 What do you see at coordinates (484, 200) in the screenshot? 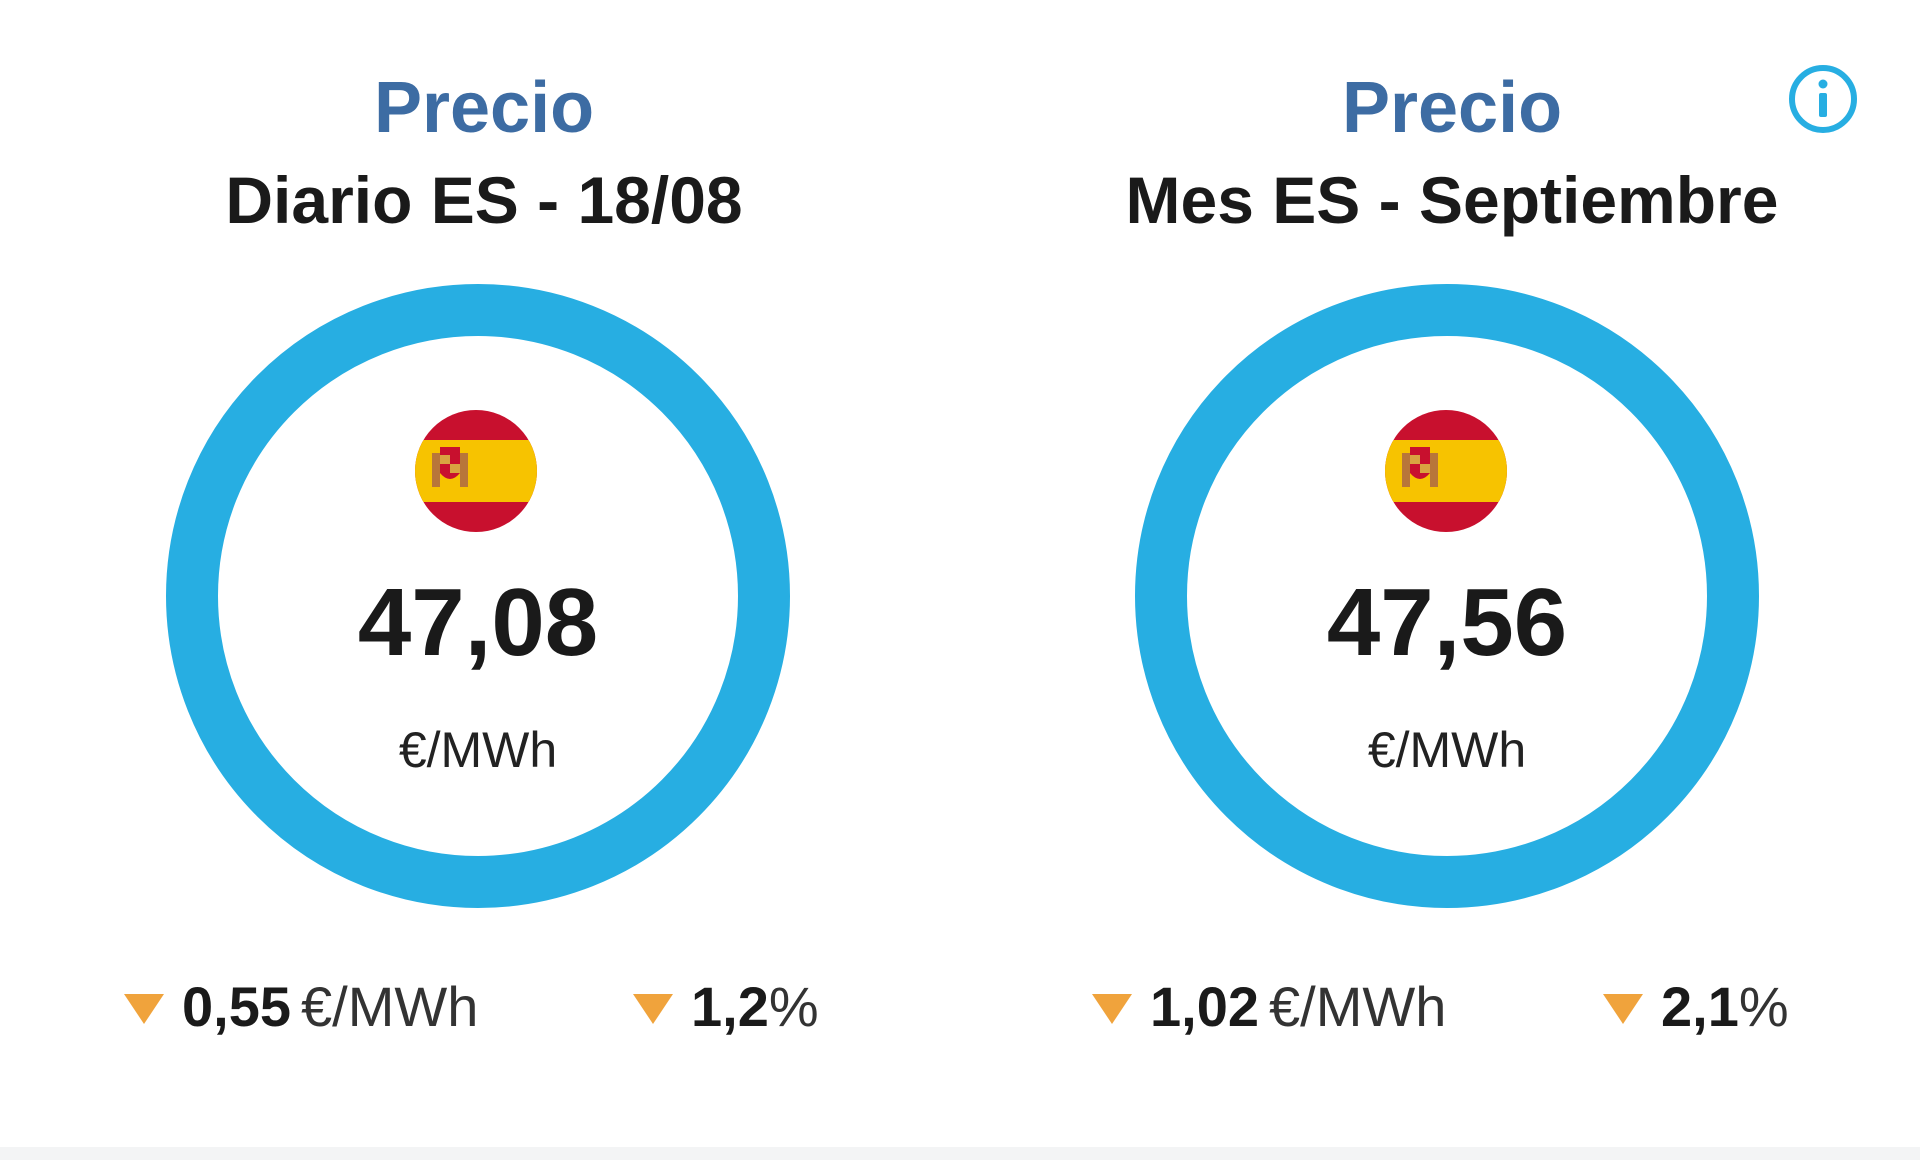
I see `card-subtitle: Diario ES - 18/08` at bounding box center [484, 200].